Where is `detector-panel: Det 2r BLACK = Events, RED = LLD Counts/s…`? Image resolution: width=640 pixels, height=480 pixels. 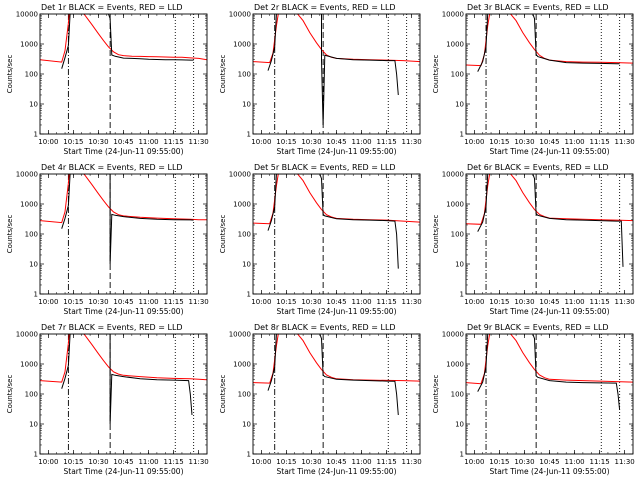 detector-panel: Det 2r BLACK = Events, RED = LLD Counts/s… is located at coordinates (320, 79).